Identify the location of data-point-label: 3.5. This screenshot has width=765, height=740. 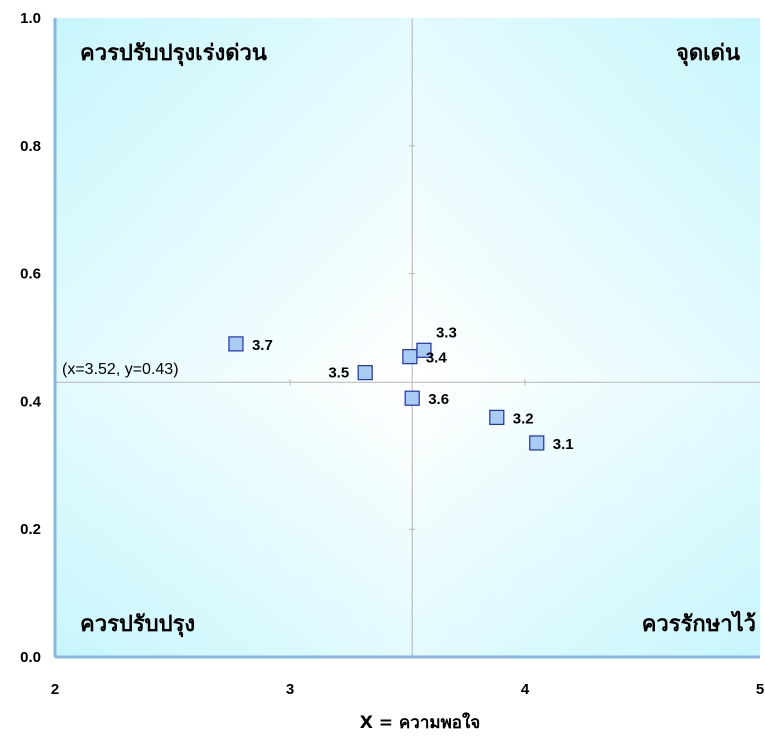
(338, 373).